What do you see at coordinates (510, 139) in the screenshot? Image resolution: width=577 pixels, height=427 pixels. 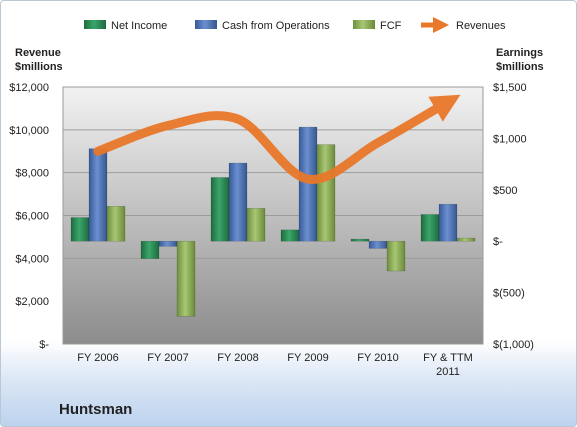 I see `right-tick-label: $1,000` at bounding box center [510, 139].